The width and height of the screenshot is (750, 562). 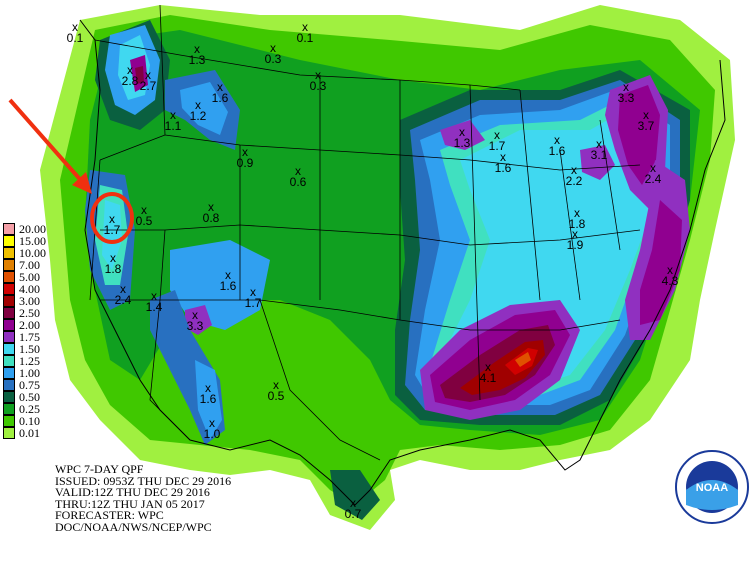 I want to click on legend-row: 0.75, so click(x=28, y=385).